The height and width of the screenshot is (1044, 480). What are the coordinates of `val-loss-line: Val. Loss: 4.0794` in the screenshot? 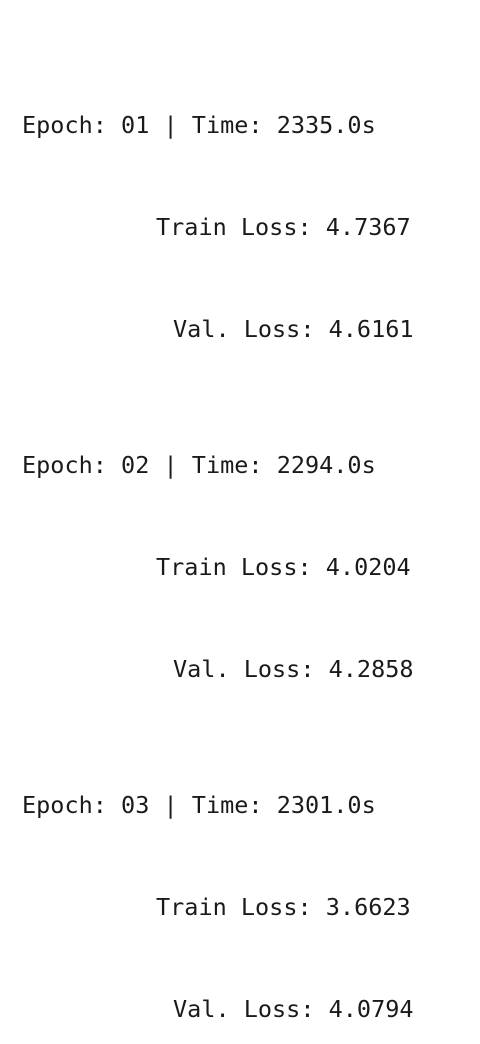 It's located at (247, 1009).